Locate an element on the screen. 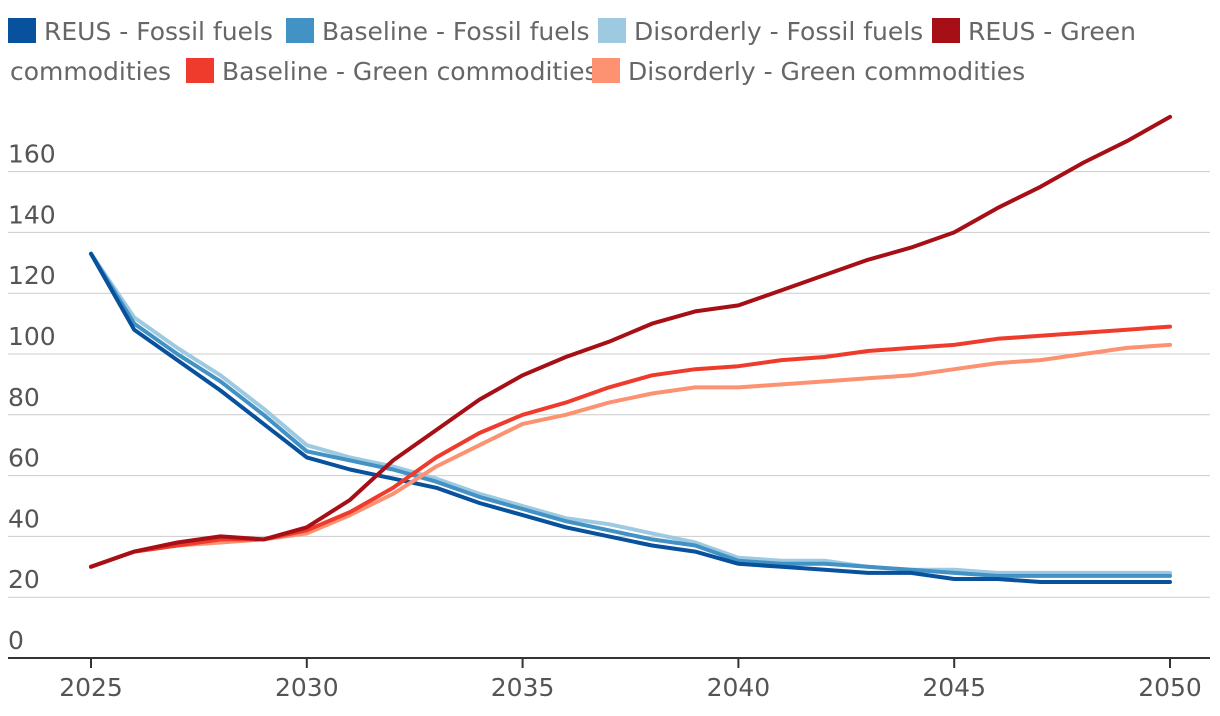  legend-swatch-baseline-green is located at coordinates (200, 70).